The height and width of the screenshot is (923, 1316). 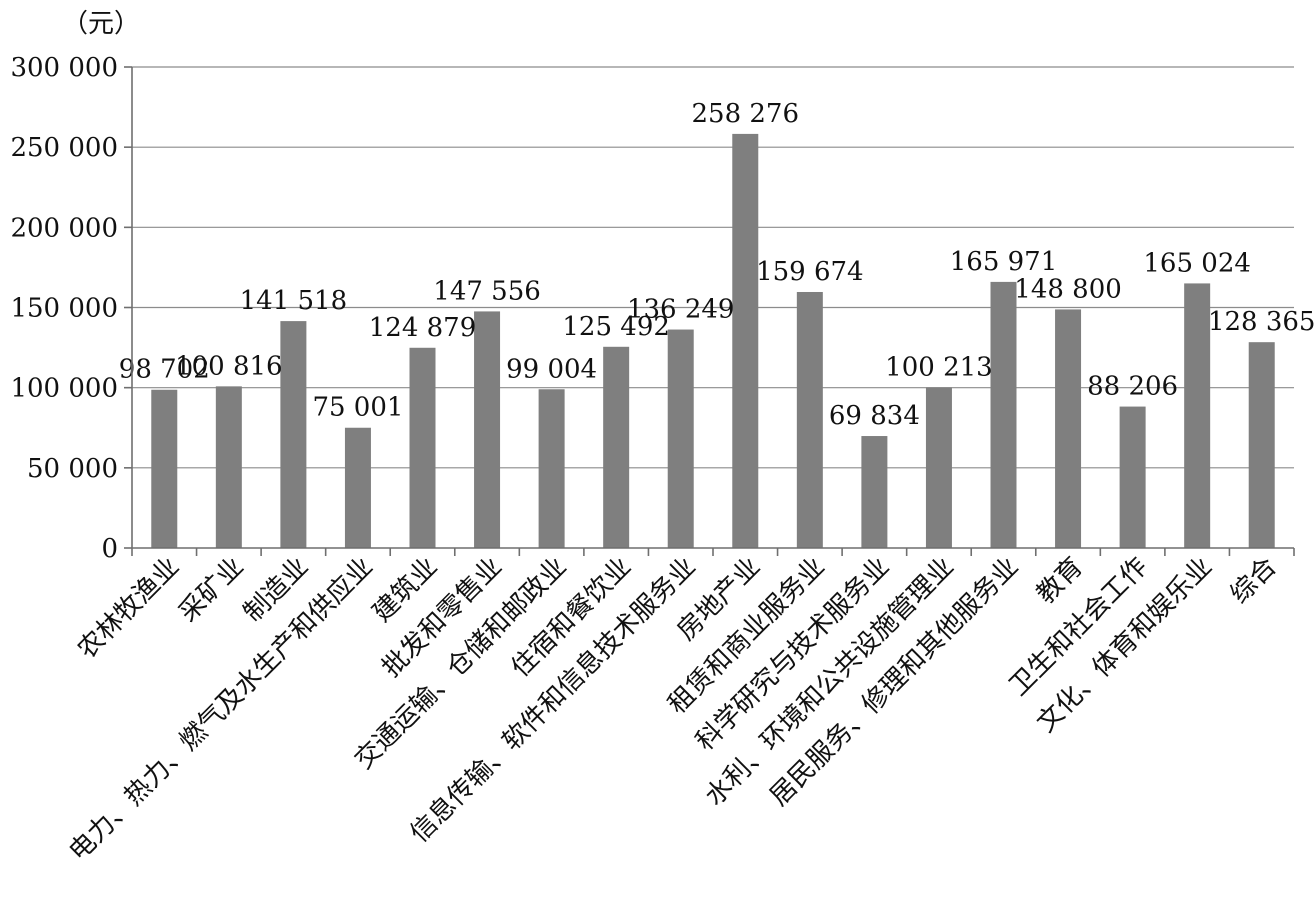 What do you see at coordinates (101, 24) in the screenshot?
I see `y-axis-unit-label: （元）` at bounding box center [101, 24].